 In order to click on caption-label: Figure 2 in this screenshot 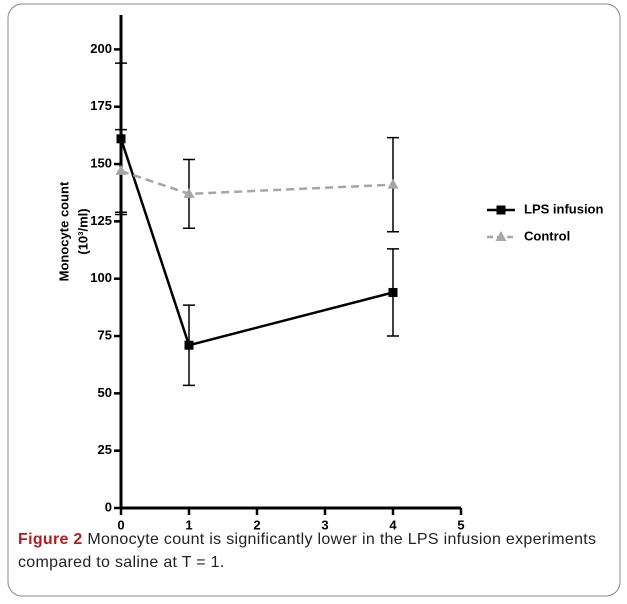, I will do `click(50, 539)`.